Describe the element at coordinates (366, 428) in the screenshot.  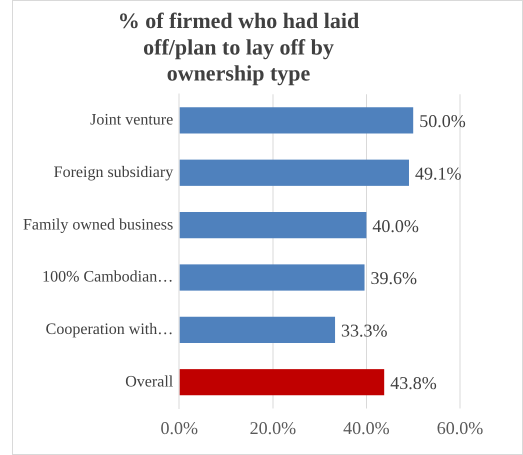
I see `x-tick-label: 40.0%` at that location.